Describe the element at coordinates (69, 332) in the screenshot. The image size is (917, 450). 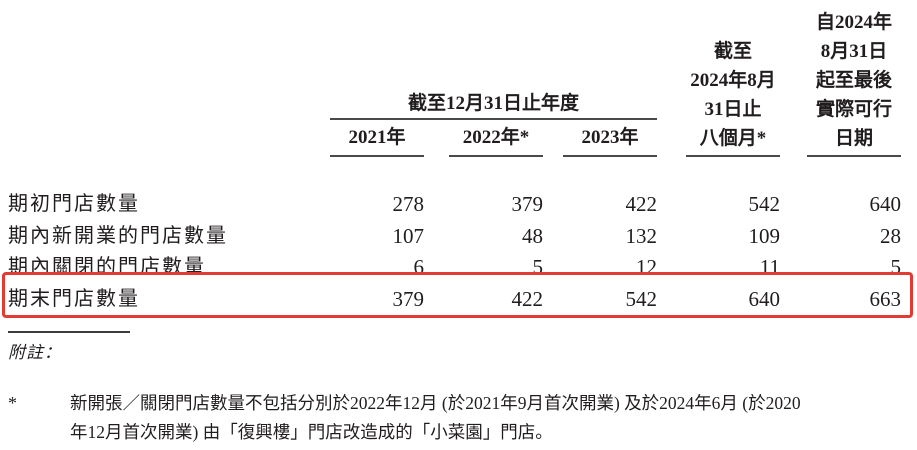
I see `notes-divider-line` at that location.